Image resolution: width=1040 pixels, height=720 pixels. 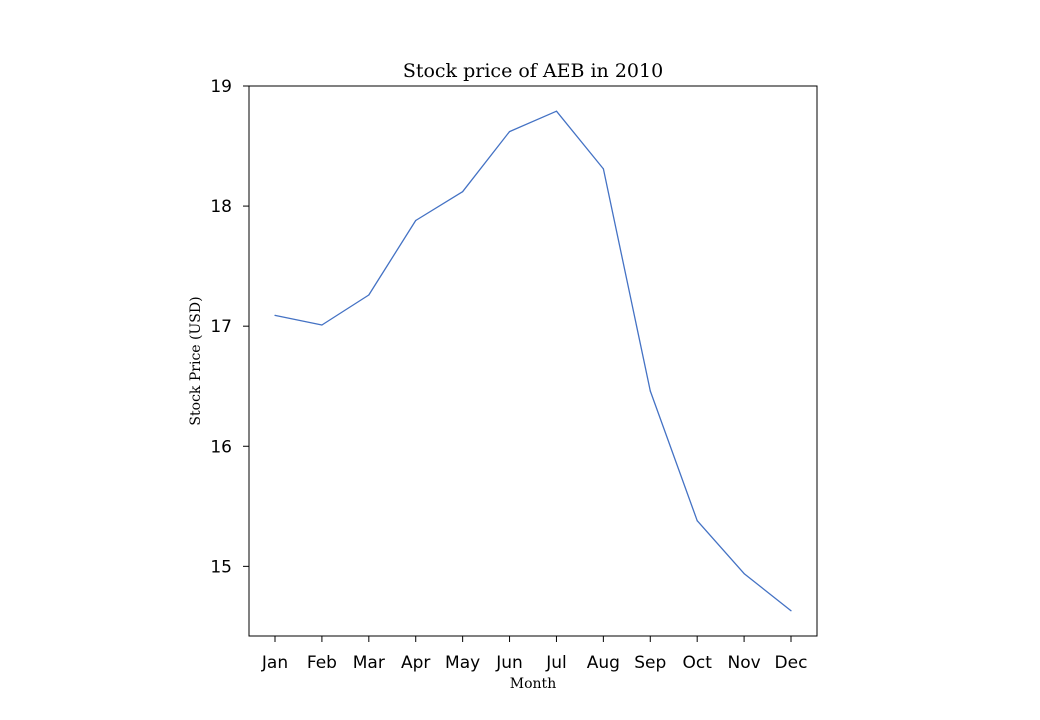 What do you see at coordinates (221, 207) in the screenshot?
I see `y-tick-label: 18` at bounding box center [221, 207].